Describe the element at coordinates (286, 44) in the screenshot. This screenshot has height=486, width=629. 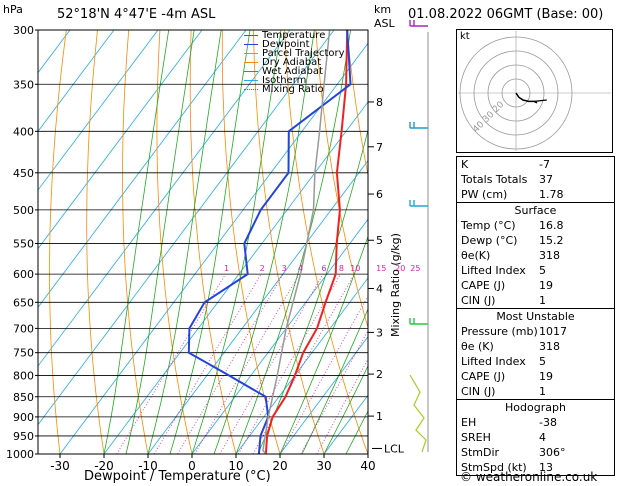
I see `legend-label: Dewpoint` at that location.